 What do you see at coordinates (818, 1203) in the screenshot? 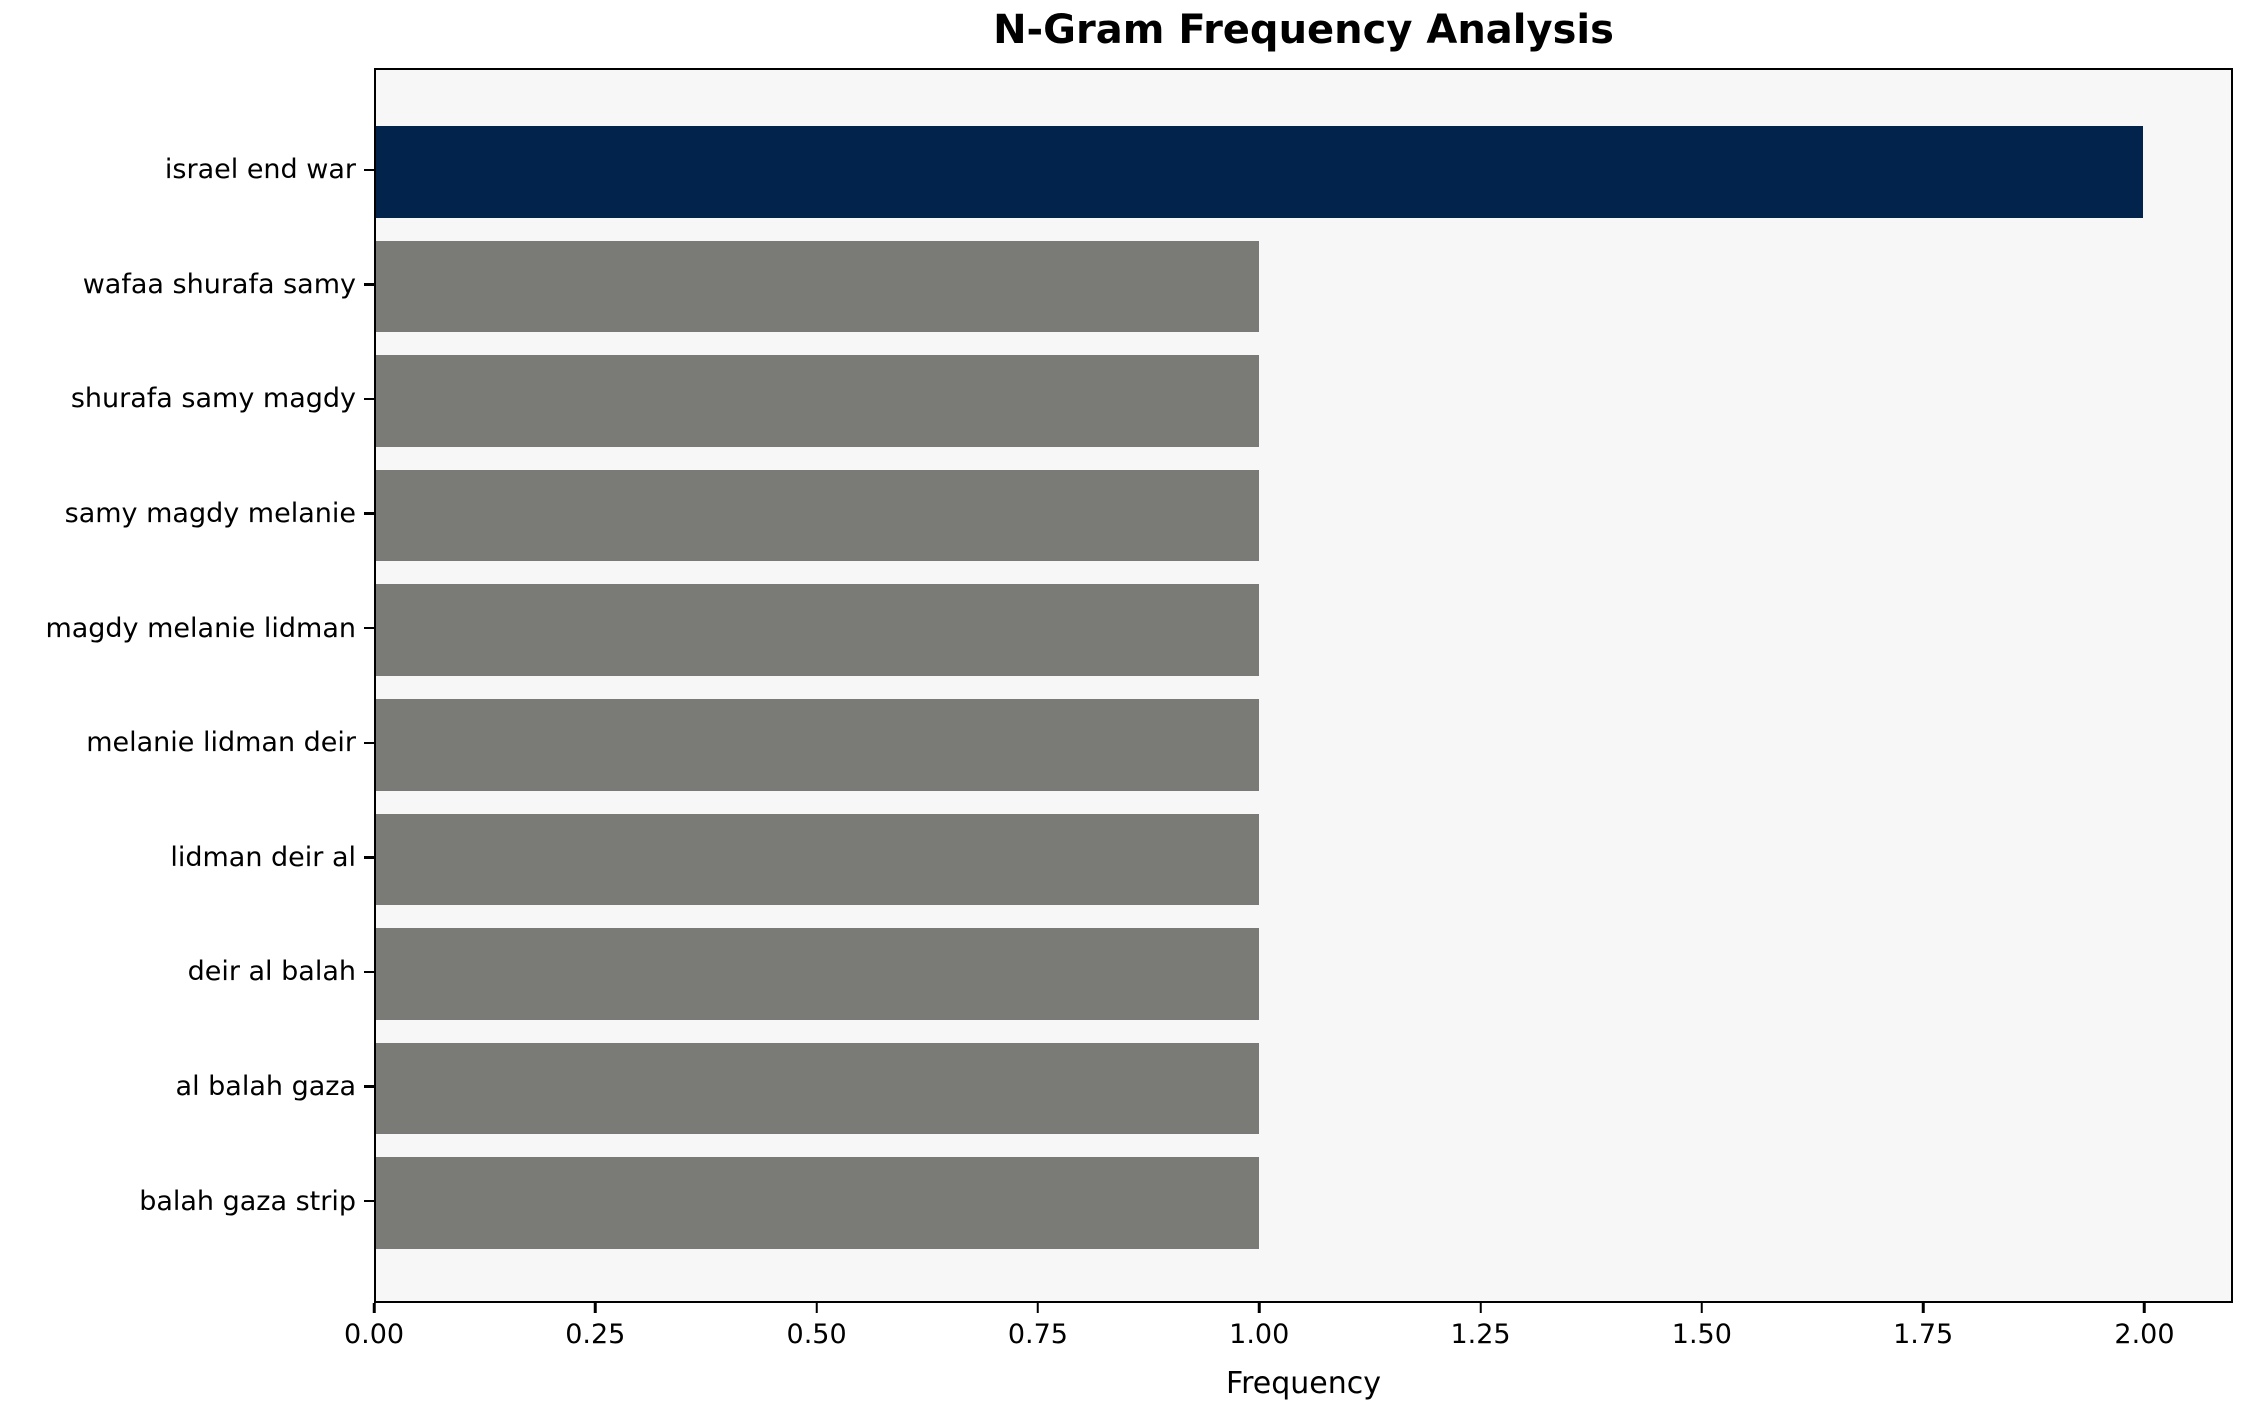
I see `bar-balah-gaza-strip` at bounding box center [818, 1203].